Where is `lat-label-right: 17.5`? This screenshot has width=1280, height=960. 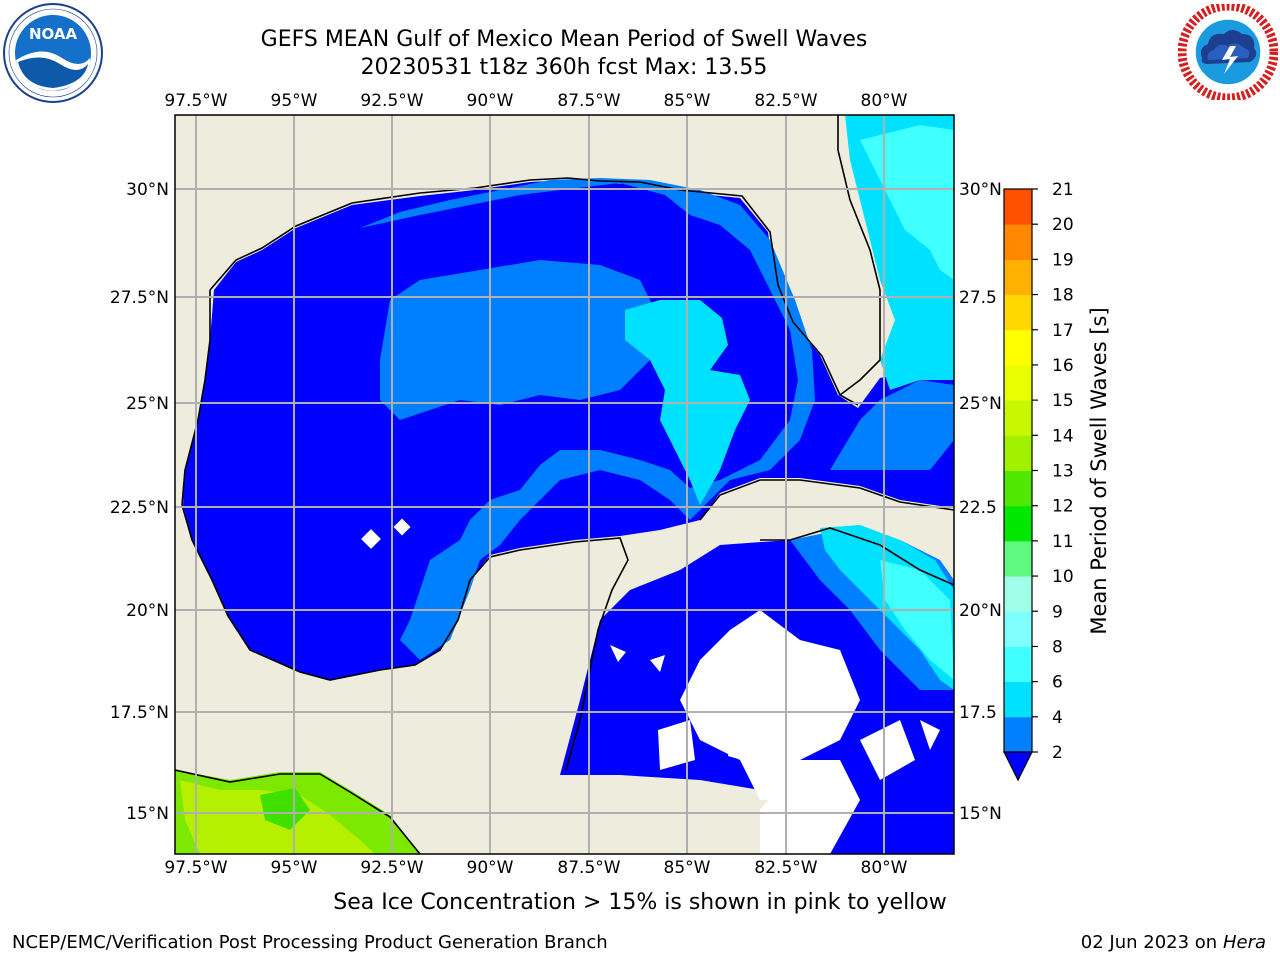
lat-label-right: 17.5 is located at coordinates (978, 713).